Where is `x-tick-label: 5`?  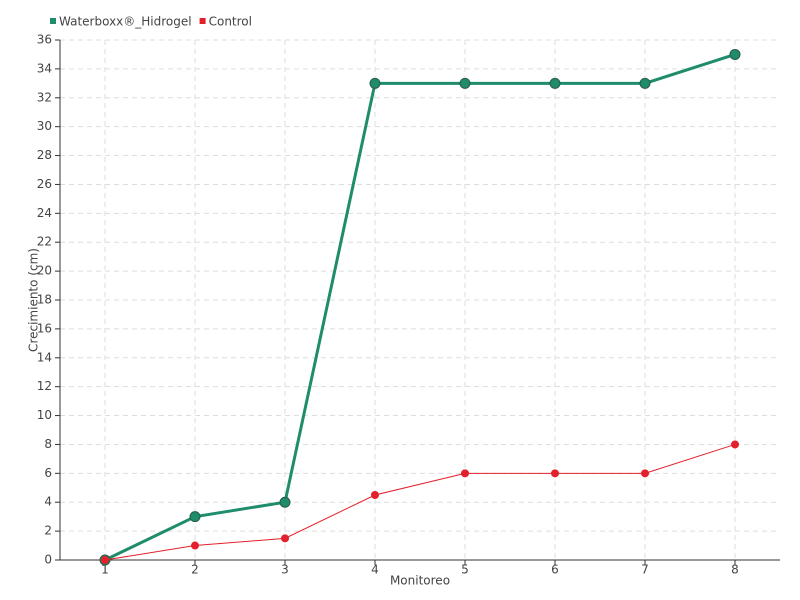
x-tick-label: 5 is located at coordinates (465, 570).